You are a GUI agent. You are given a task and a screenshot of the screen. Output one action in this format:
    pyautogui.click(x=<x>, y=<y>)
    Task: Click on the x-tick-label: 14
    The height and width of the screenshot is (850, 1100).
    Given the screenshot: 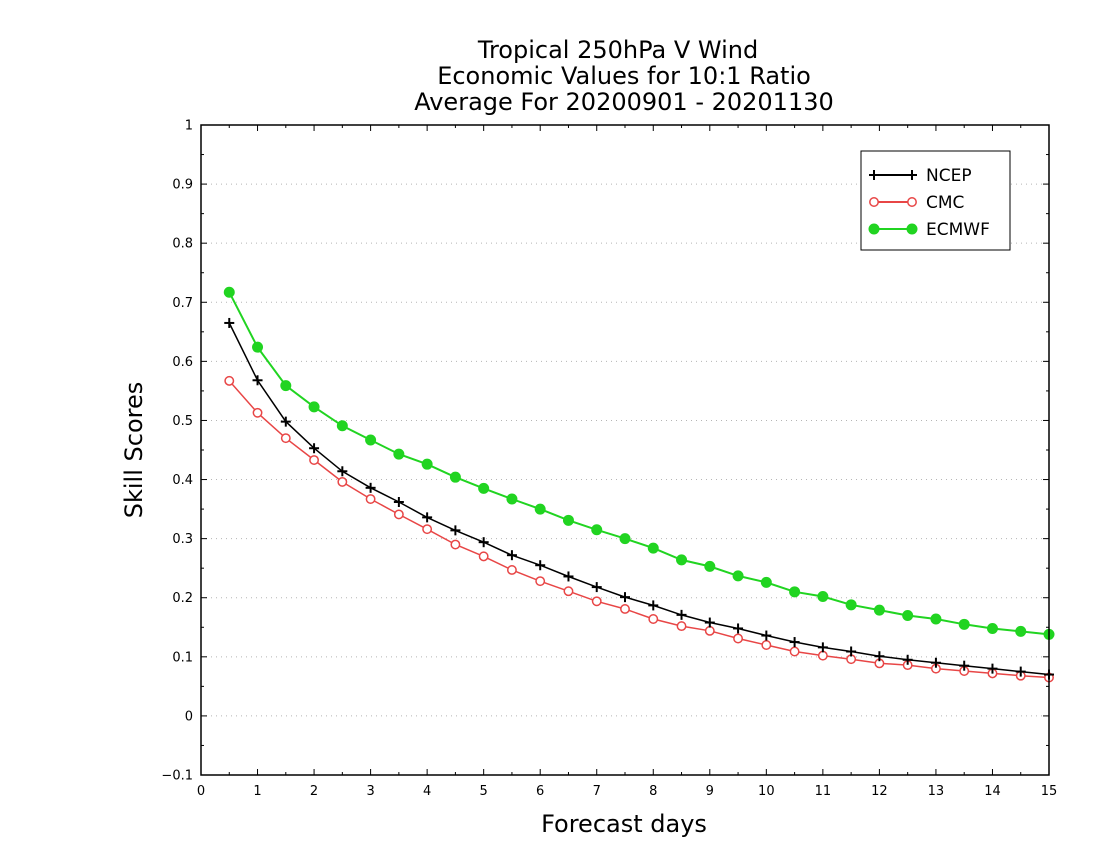 What is the action you would take?
    pyautogui.click(x=992, y=791)
    